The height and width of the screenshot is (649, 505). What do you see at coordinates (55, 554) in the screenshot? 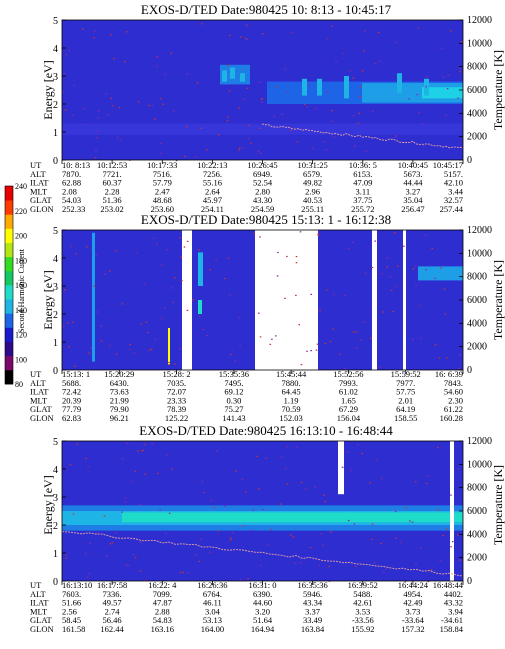
I see `y-tick-label: 1` at bounding box center [55, 554].